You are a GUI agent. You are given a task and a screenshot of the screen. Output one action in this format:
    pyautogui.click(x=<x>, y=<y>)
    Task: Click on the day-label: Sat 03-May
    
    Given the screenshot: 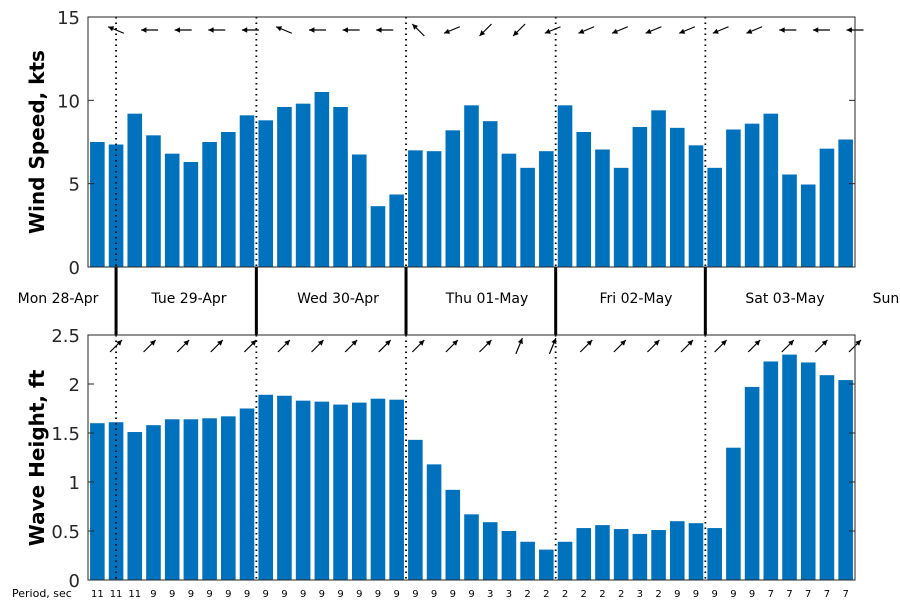 What is the action you would take?
    pyautogui.click(x=784, y=299)
    